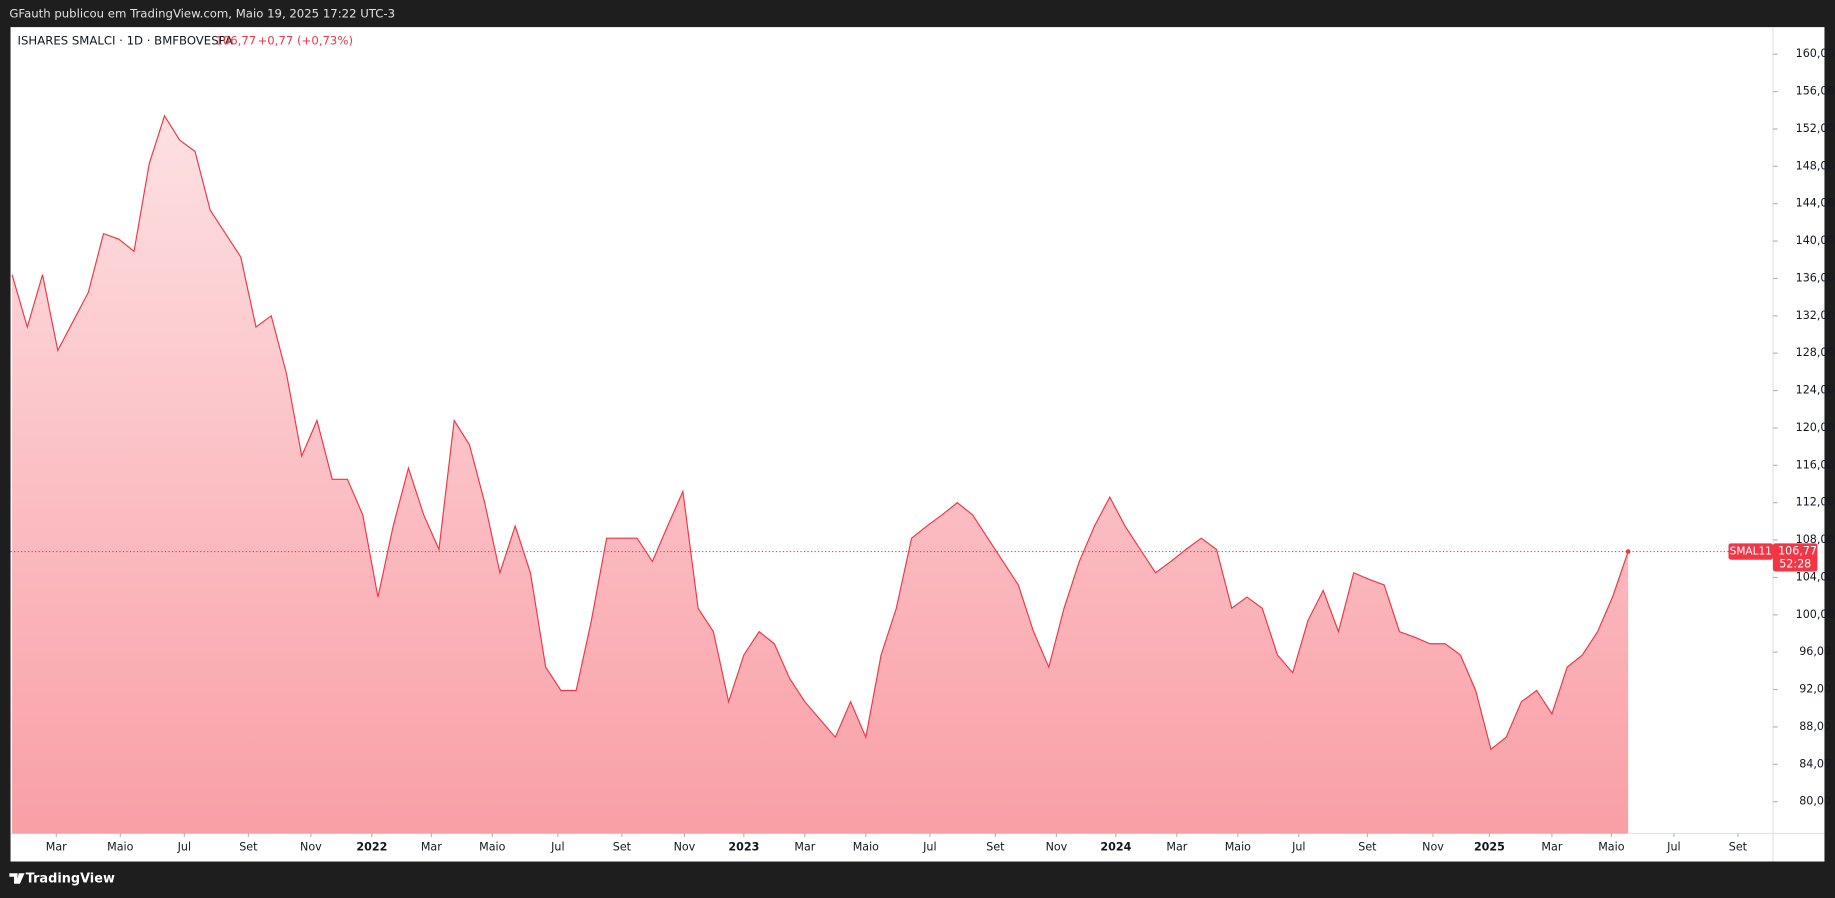 The image size is (1835, 898). Describe the element at coordinates (125, 41) in the screenshot. I see `symbol-info: ISHARES SMALCI · 1D · BMFBOVESPA` at that location.